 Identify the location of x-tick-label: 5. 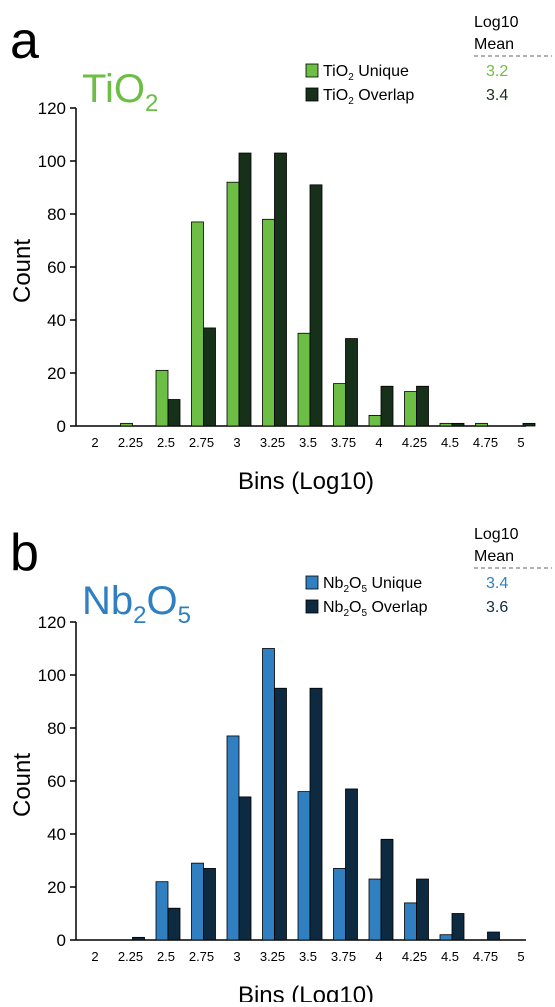
(520, 442).